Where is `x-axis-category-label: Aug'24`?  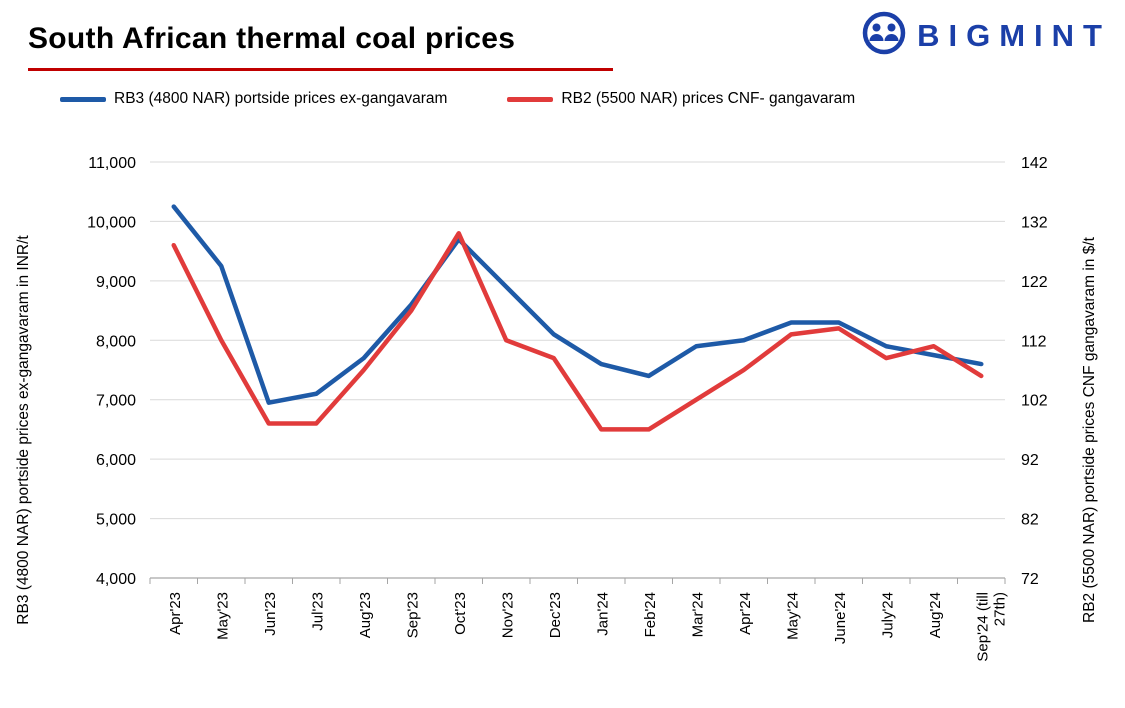
x-axis-category-label: Aug'24 is located at coordinates (935, 615).